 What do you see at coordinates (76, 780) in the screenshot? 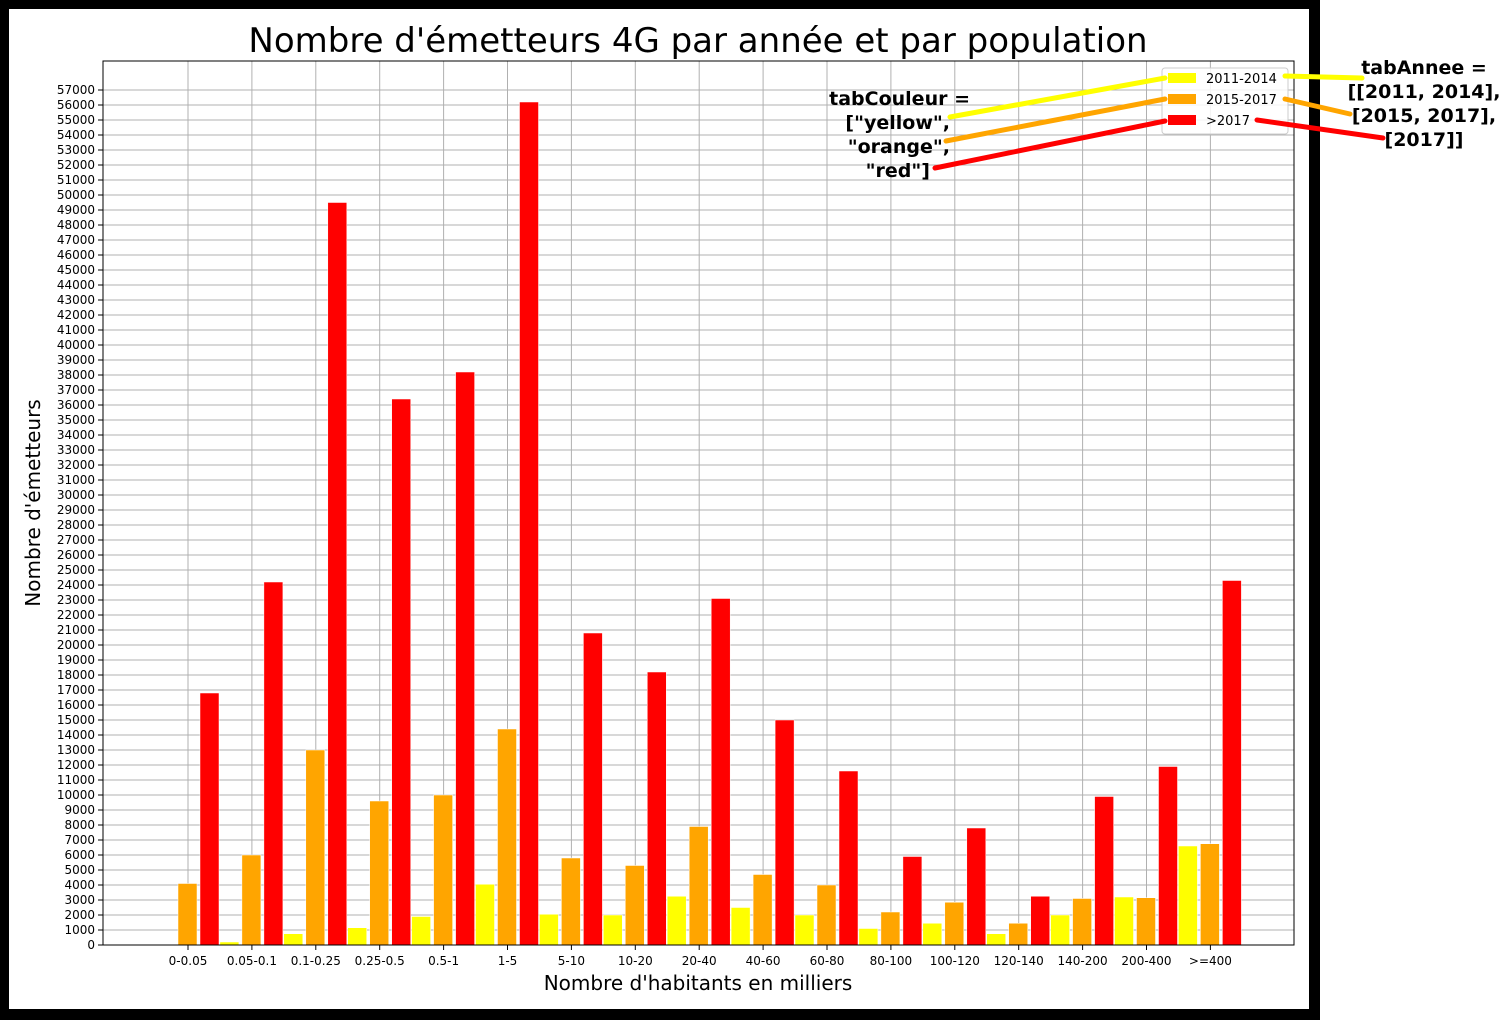
I see `y-tick-label: 11000` at bounding box center [76, 780].